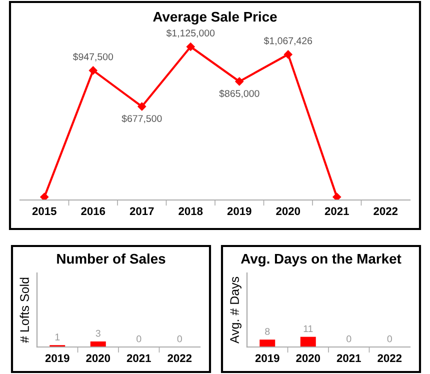 The height and width of the screenshot is (374, 430). Describe the element at coordinates (215, 18) in the screenshot. I see `chart-title: Average Sale Price` at that location.